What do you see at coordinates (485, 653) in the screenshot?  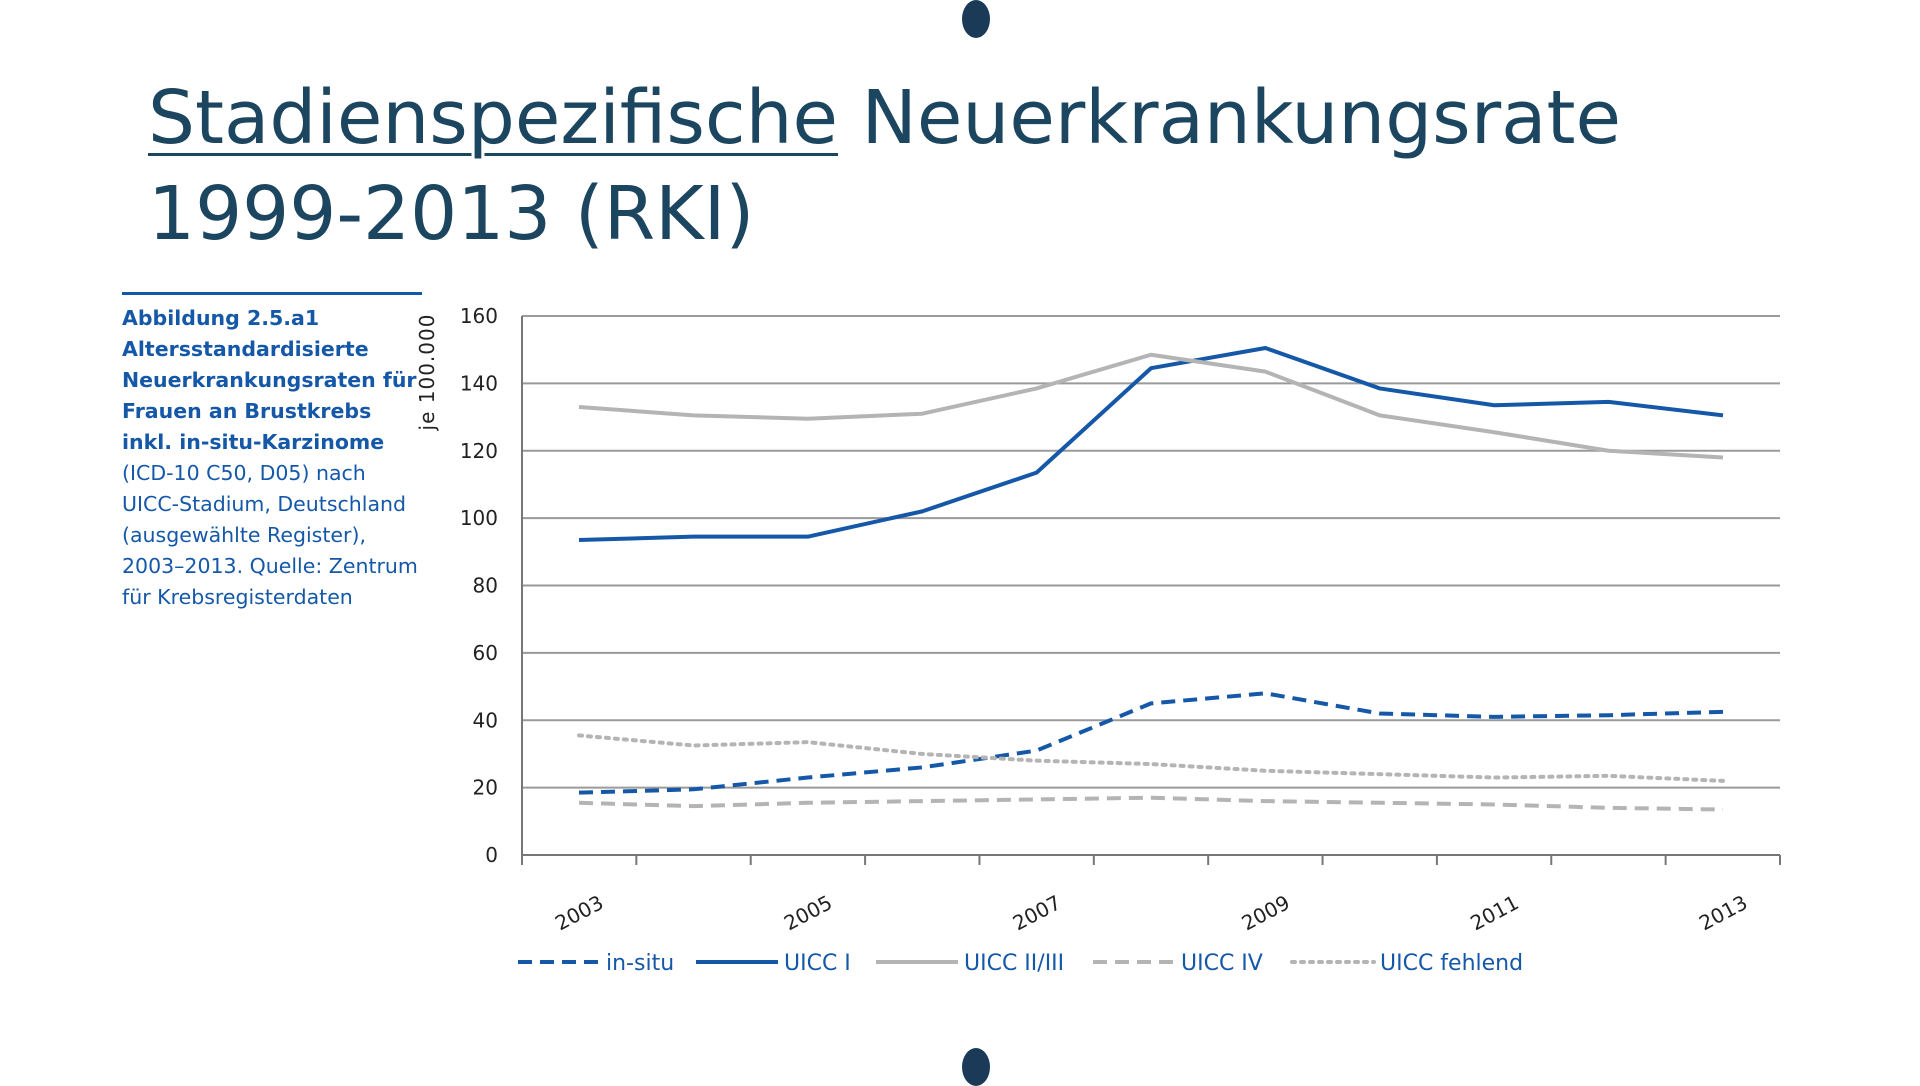 I see `y-tick-label: 60` at bounding box center [485, 653].